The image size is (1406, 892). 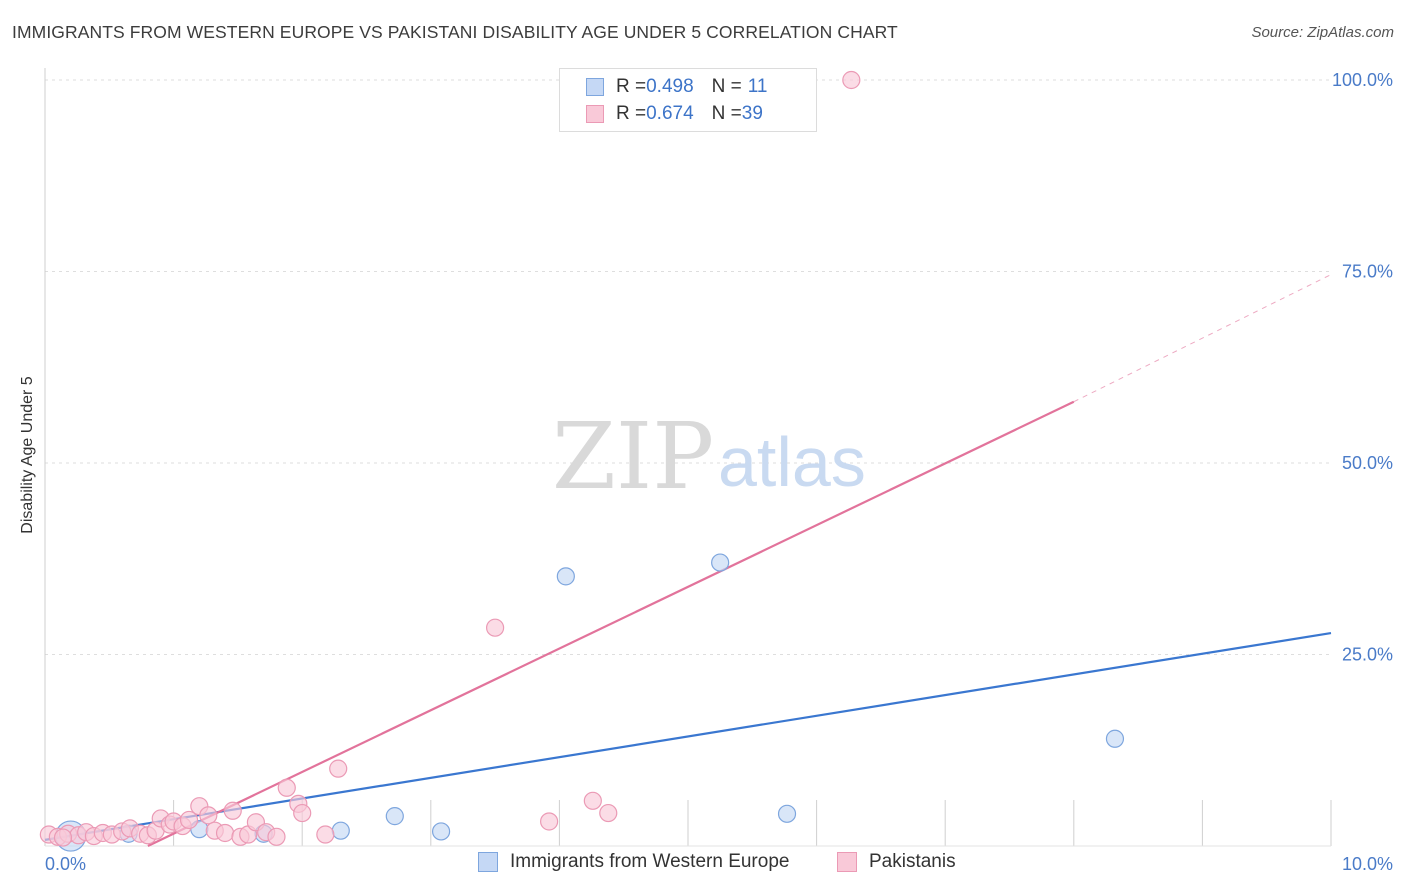 What do you see at coordinates (670, 86) in the screenshot?
I see `legend-r-value: 0.498` at bounding box center [670, 86].